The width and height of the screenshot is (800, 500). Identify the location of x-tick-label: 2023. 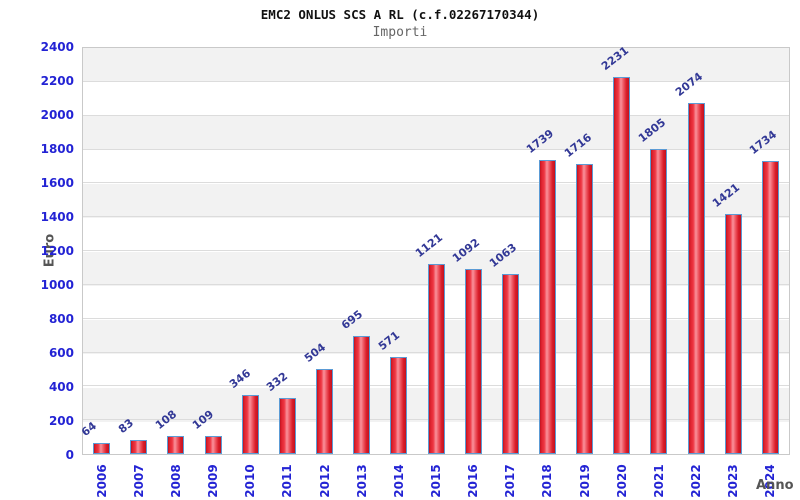
(733, 481).